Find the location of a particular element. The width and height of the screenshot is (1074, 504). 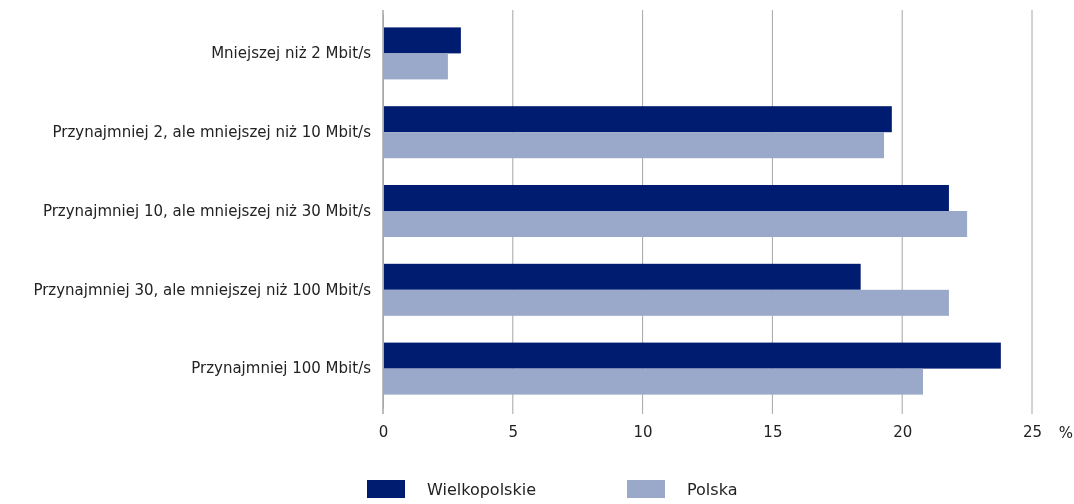

y-tick-label: Mniejszej niż 2 Mbit/s is located at coordinates (291, 53).